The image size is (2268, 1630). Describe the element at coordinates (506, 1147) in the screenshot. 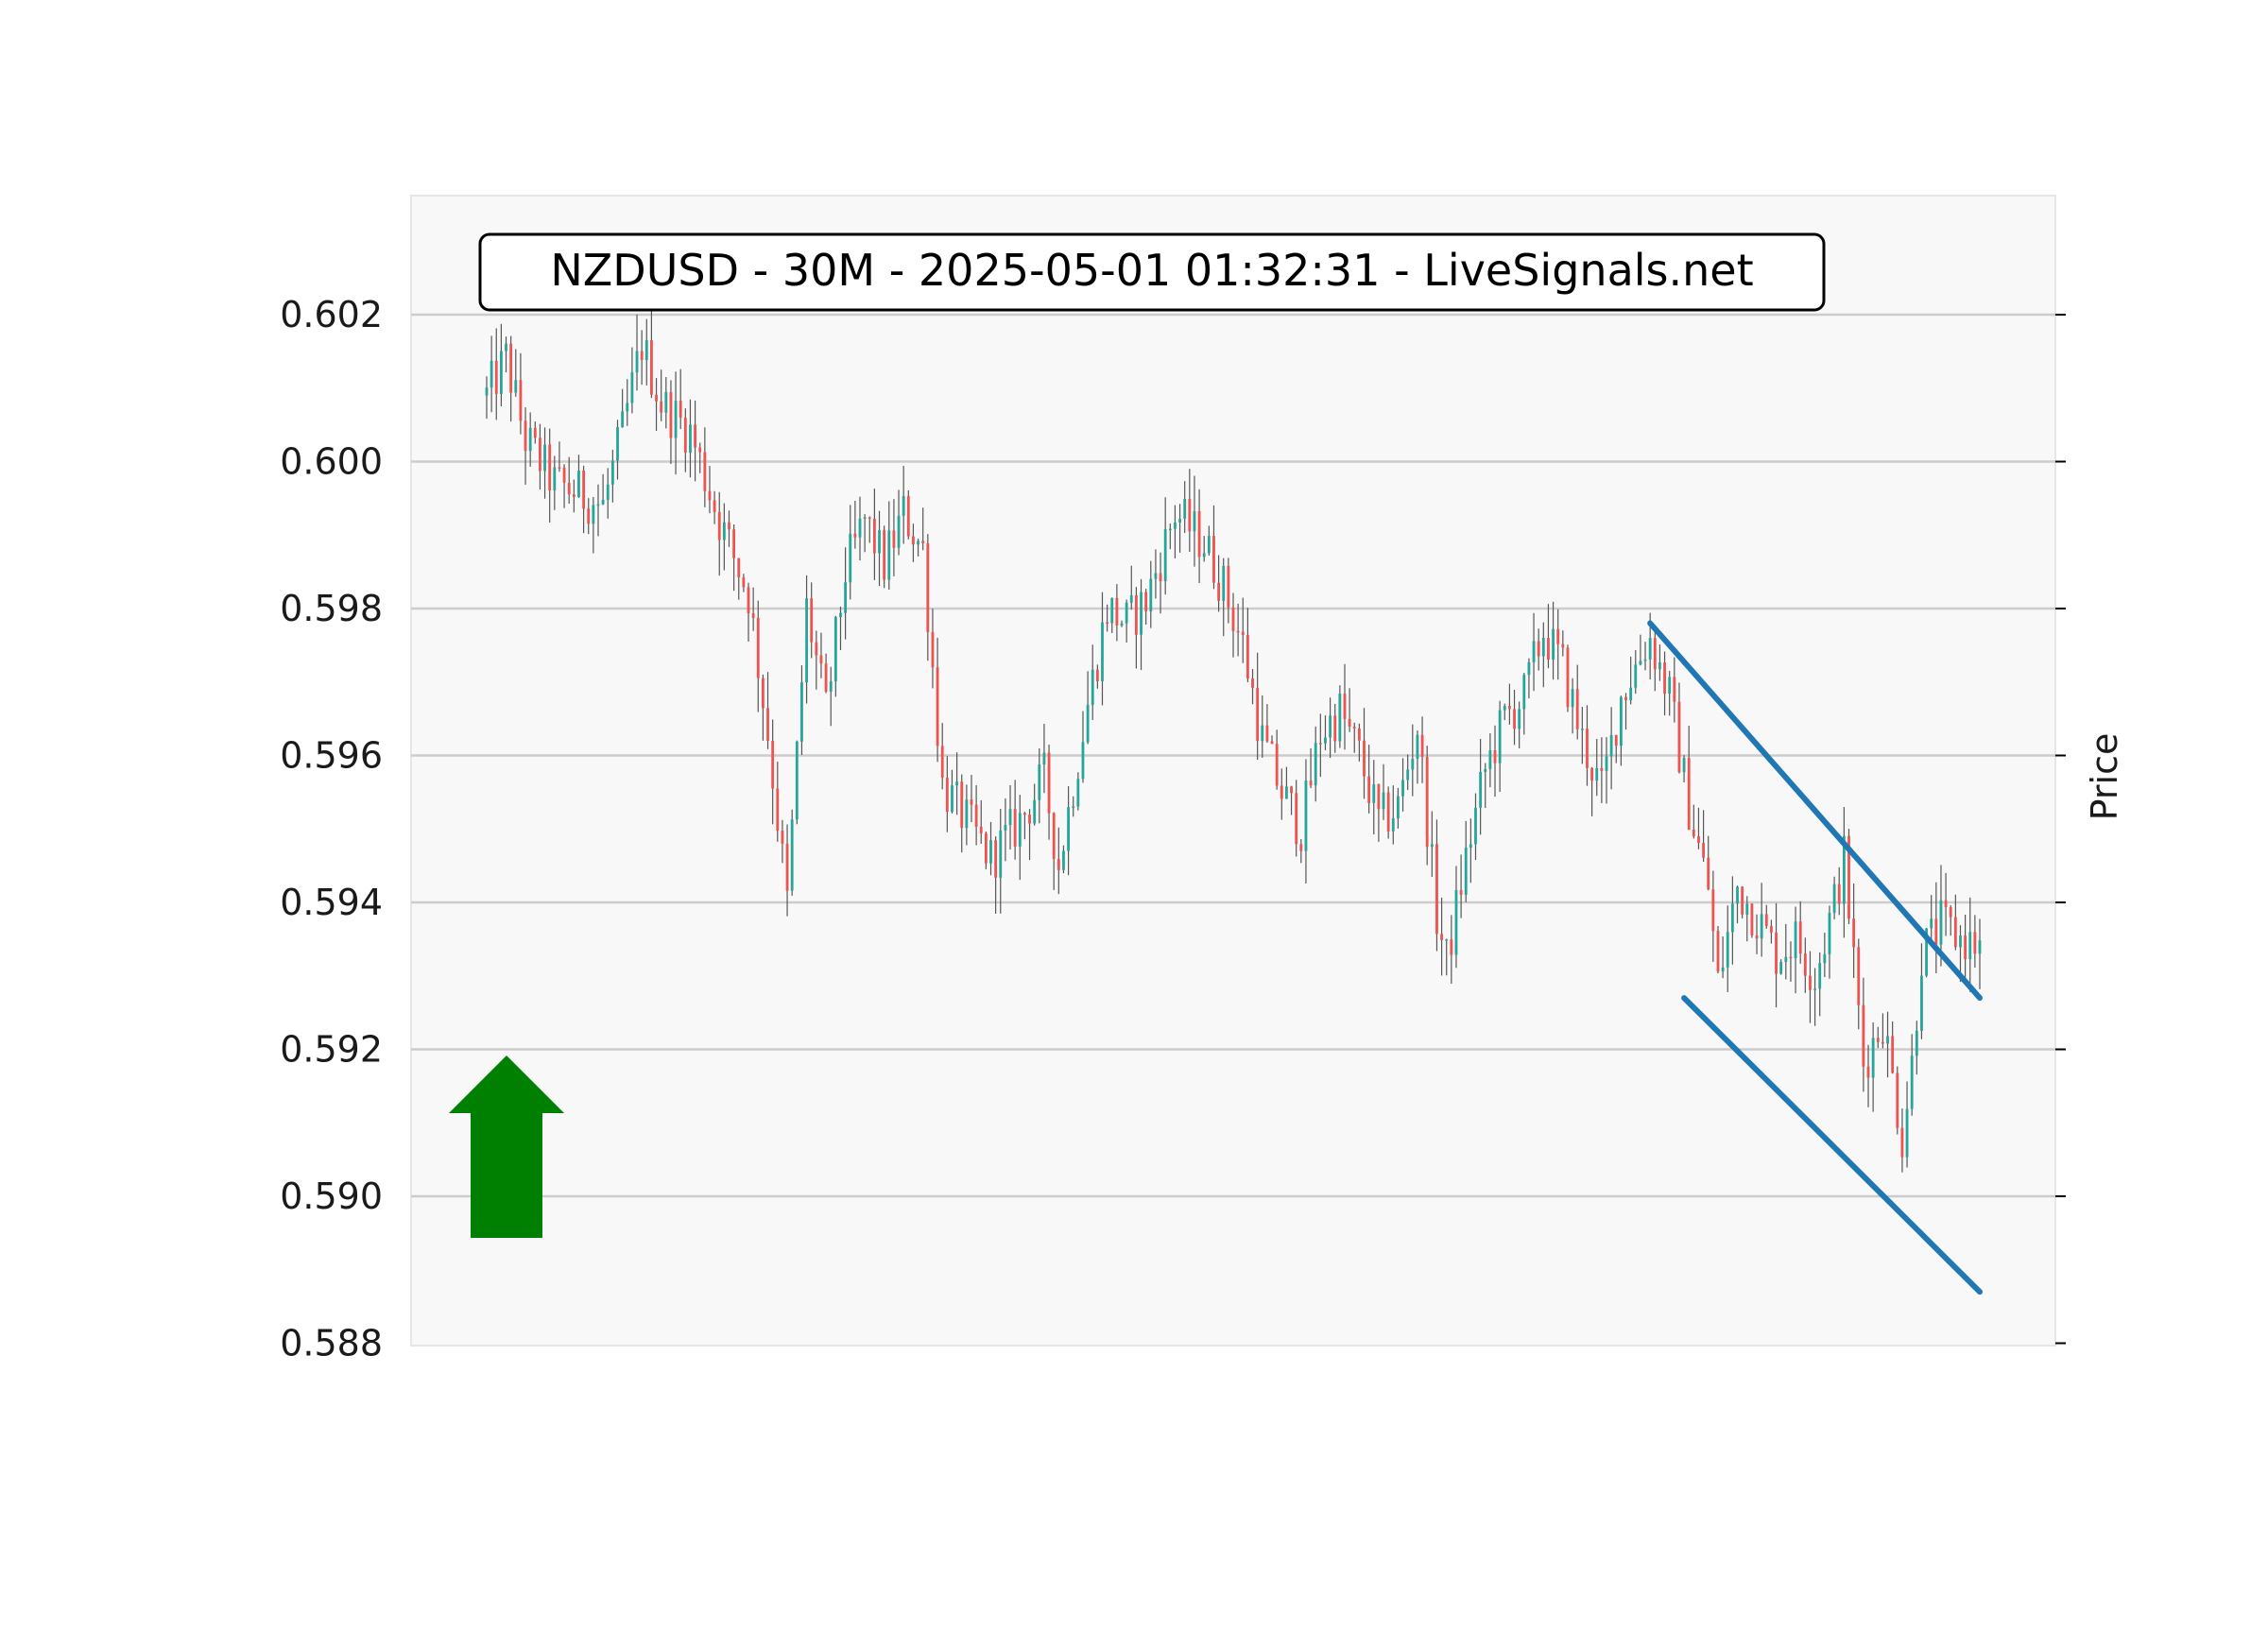

I see `up-arrow-icon` at that location.